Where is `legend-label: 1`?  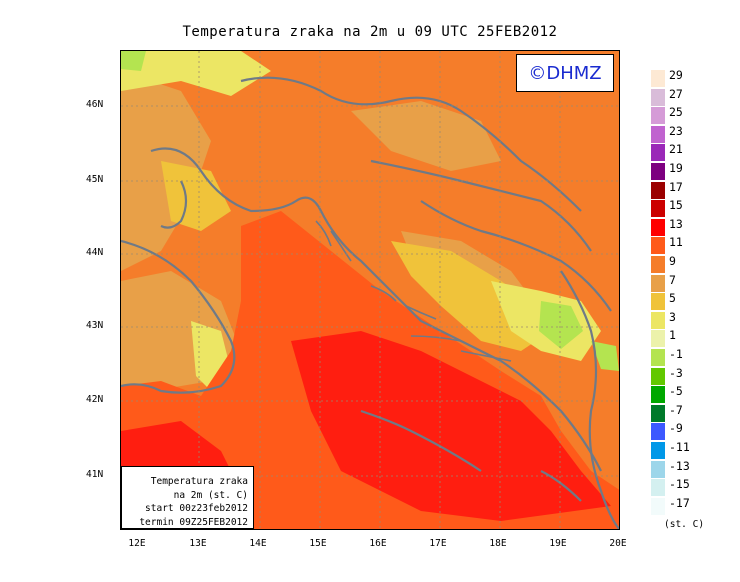 legend-label: 1 is located at coordinates (672, 335).